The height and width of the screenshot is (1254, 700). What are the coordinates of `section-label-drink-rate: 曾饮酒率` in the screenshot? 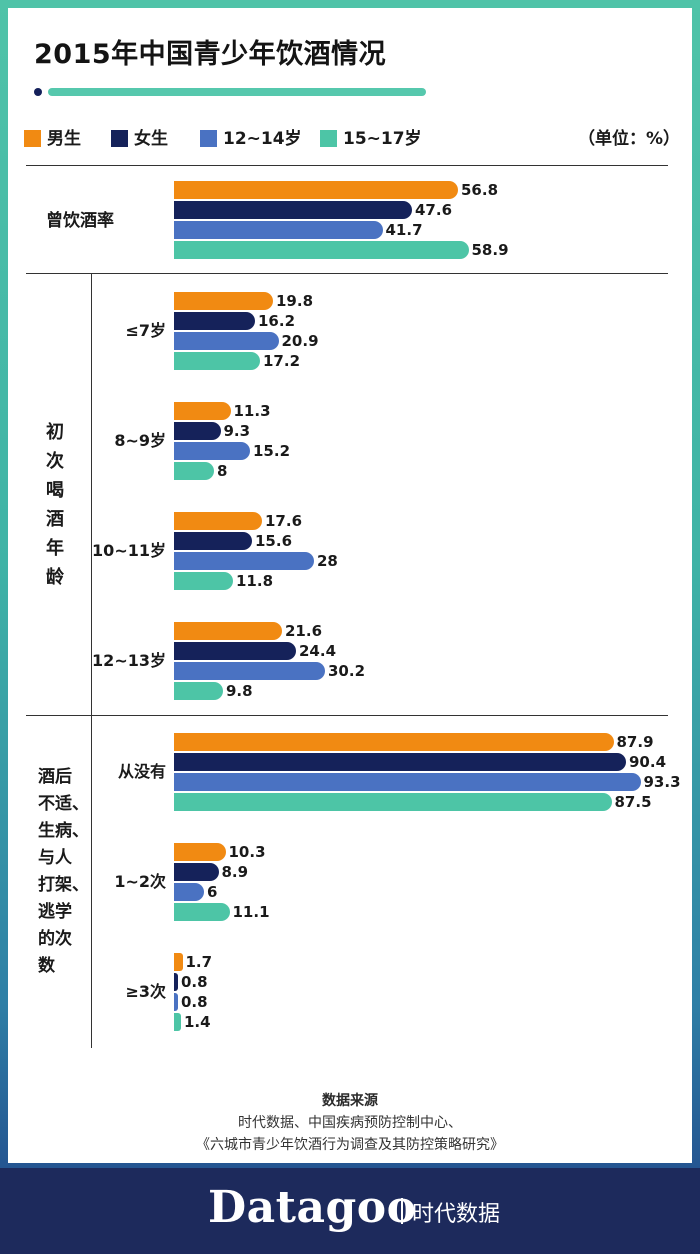 It's located at (80, 221).